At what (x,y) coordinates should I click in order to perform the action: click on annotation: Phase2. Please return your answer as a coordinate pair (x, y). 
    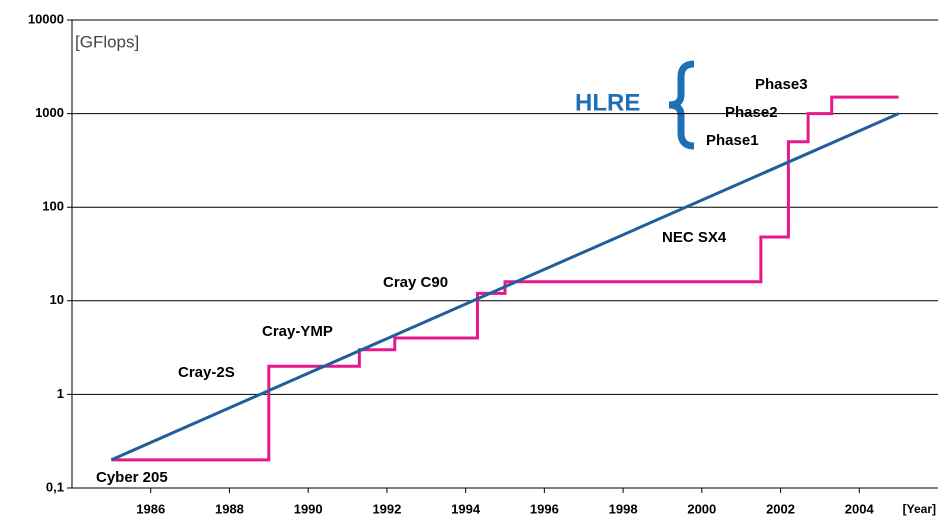
    Looking at the image, I should click on (751, 112).